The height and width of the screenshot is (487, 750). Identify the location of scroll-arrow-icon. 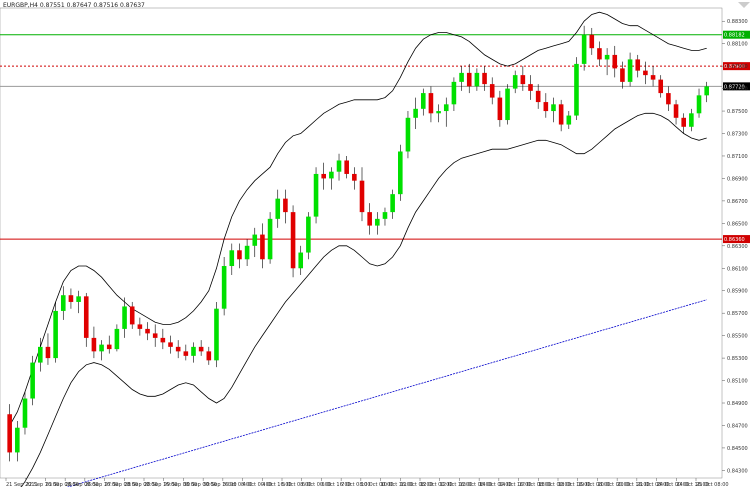
(744, 5).